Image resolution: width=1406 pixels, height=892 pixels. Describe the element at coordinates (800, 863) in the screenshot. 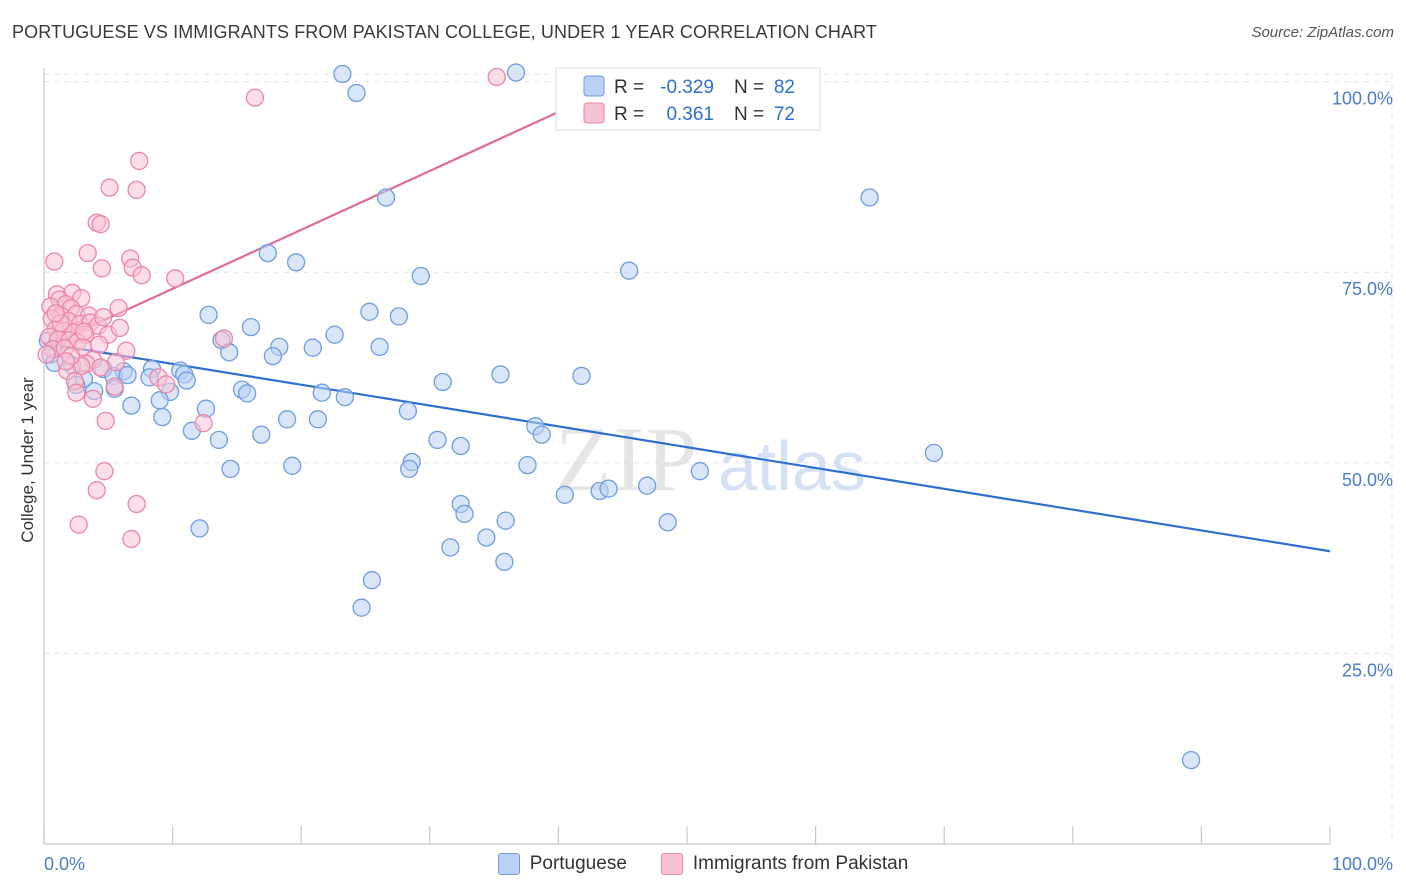

I see `legend-label-pakistan: Immigrants from Pakistan` at that location.